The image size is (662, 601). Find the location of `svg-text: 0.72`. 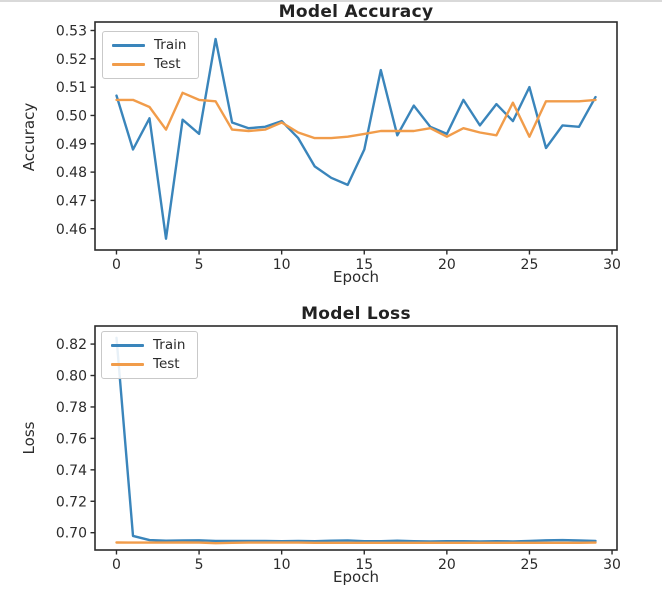

svg-text: 0.72 is located at coordinates (71, 502).